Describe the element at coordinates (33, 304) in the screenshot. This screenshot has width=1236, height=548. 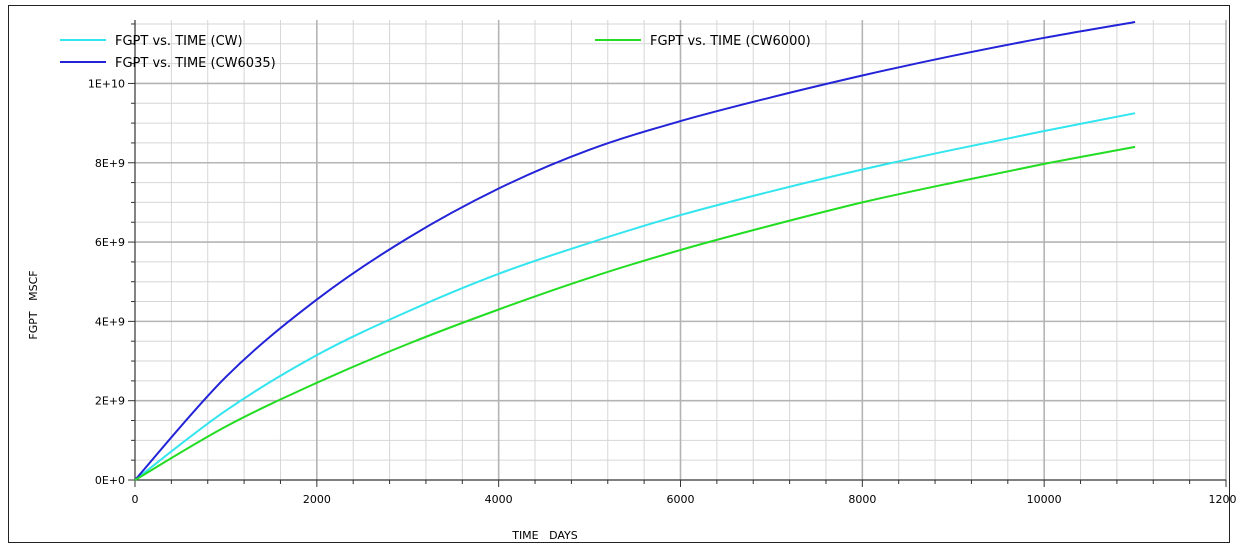
I see `y-axis-label: FGPT MSCF` at that location.